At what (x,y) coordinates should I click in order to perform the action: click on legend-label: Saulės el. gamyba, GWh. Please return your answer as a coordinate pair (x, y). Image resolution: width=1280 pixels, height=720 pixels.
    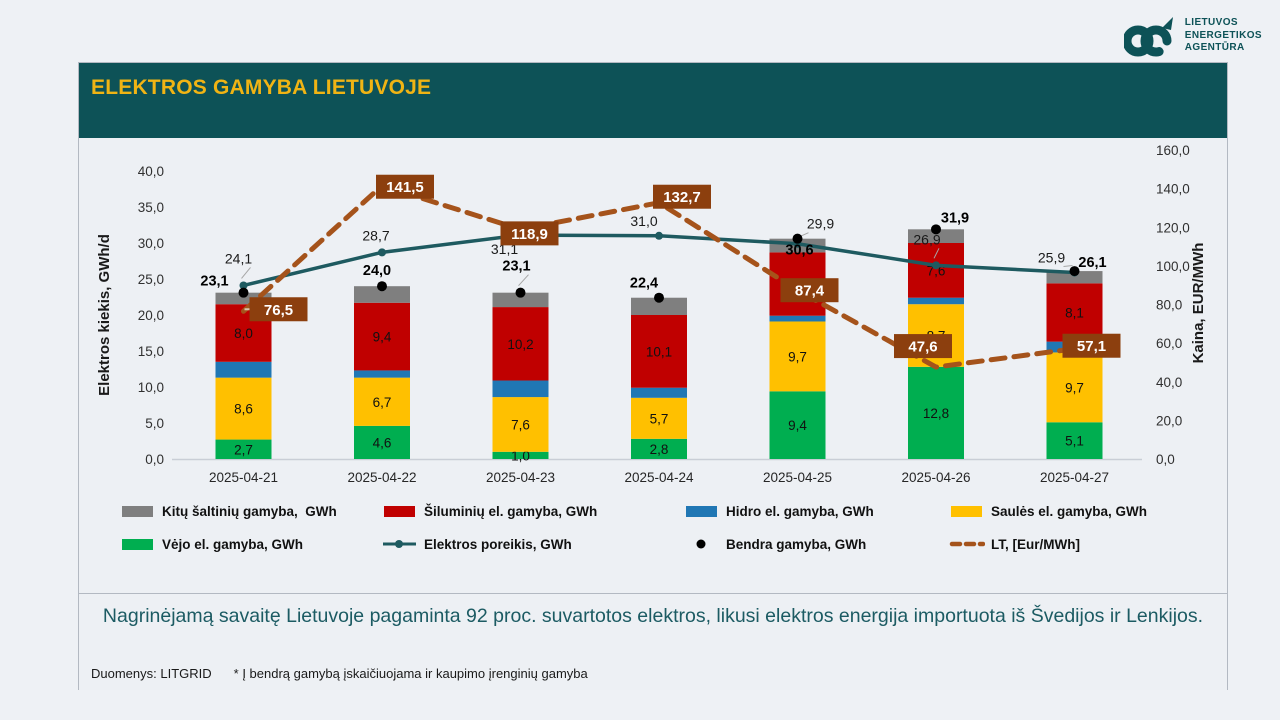
    Looking at the image, I should click on (1069, 511).